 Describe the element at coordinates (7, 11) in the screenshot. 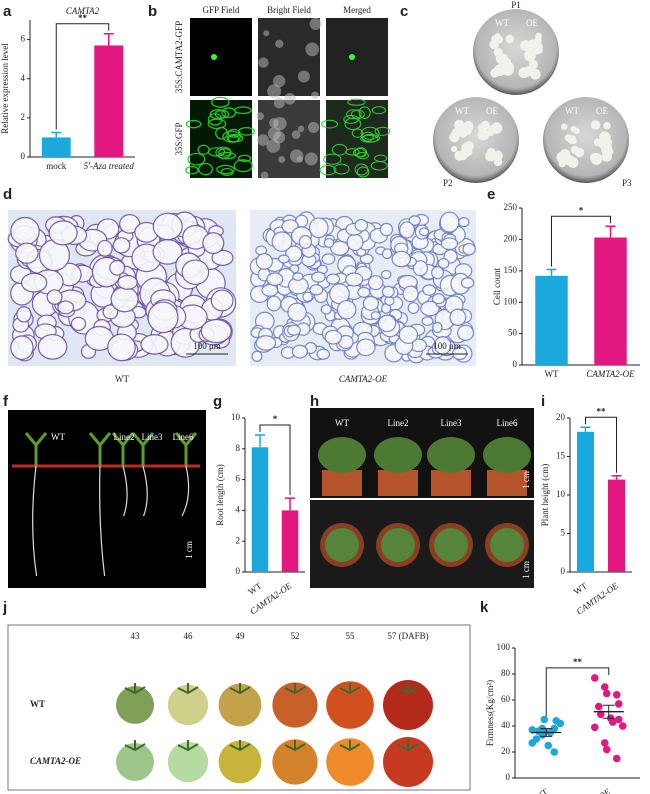

I see `panel-label: a` at that location.